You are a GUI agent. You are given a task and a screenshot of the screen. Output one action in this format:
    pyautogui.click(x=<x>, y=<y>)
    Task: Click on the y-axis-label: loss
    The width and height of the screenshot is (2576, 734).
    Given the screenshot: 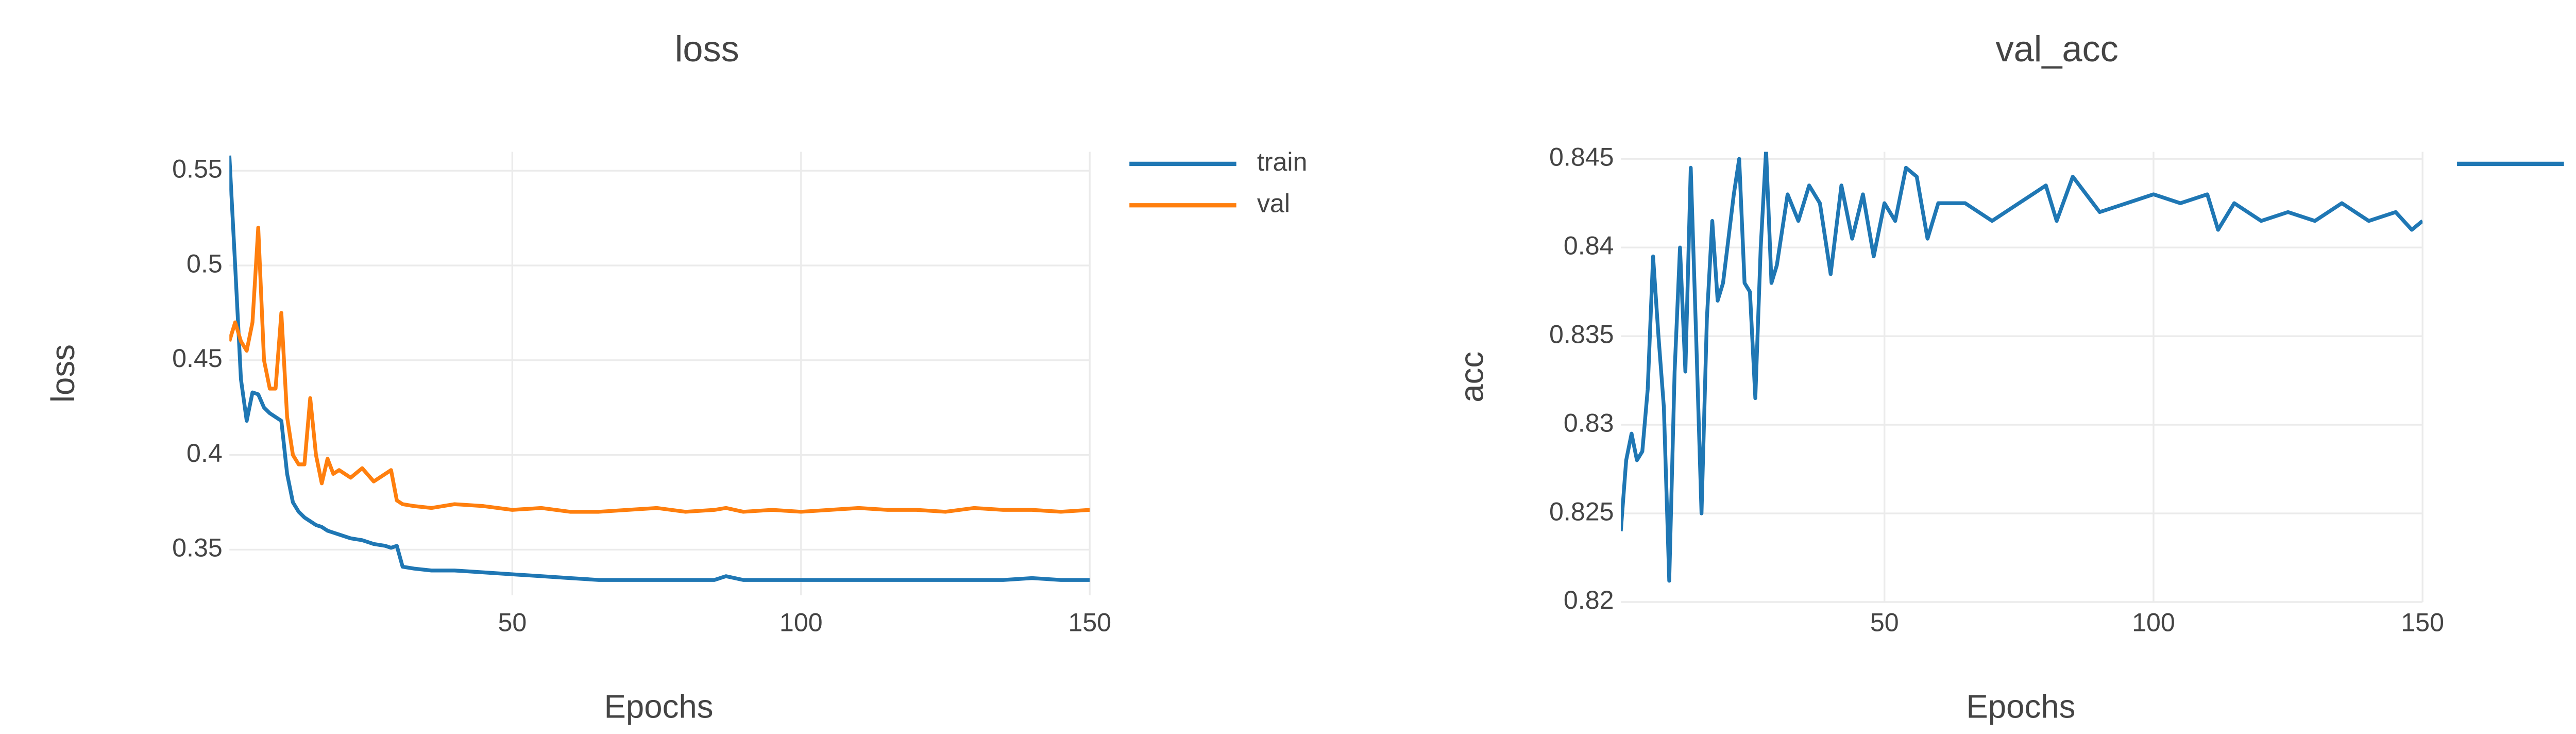 What is the action you would take?
    pyautogui.click(x=63, y=373)
    